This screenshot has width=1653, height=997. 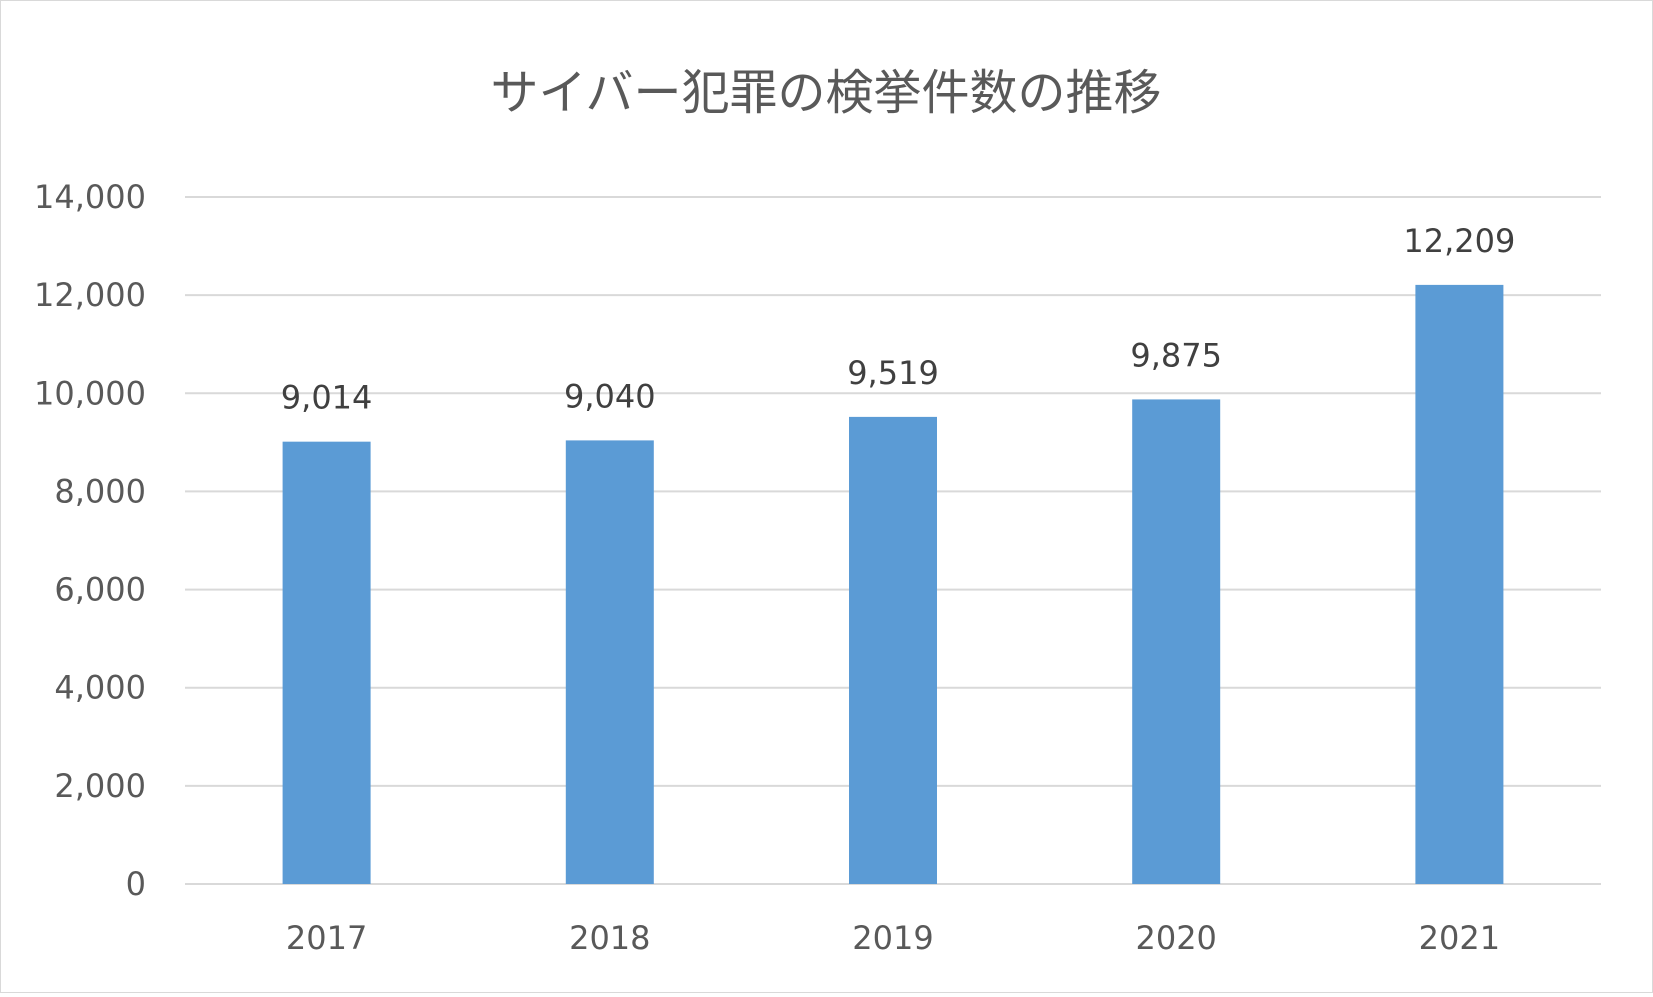 I want to click on x-axis-ticks: 2017 2018 2019 2020 2021, so click(x=893, y=938).